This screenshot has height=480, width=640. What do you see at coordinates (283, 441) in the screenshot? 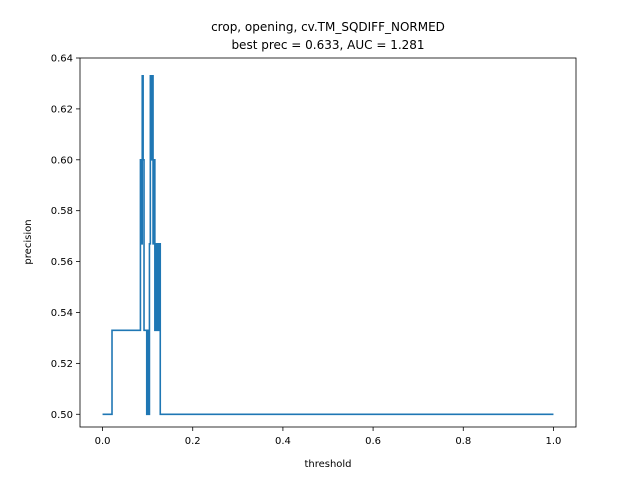
I see `x-tick-label: 0.4` at bounding box center [283, 441].